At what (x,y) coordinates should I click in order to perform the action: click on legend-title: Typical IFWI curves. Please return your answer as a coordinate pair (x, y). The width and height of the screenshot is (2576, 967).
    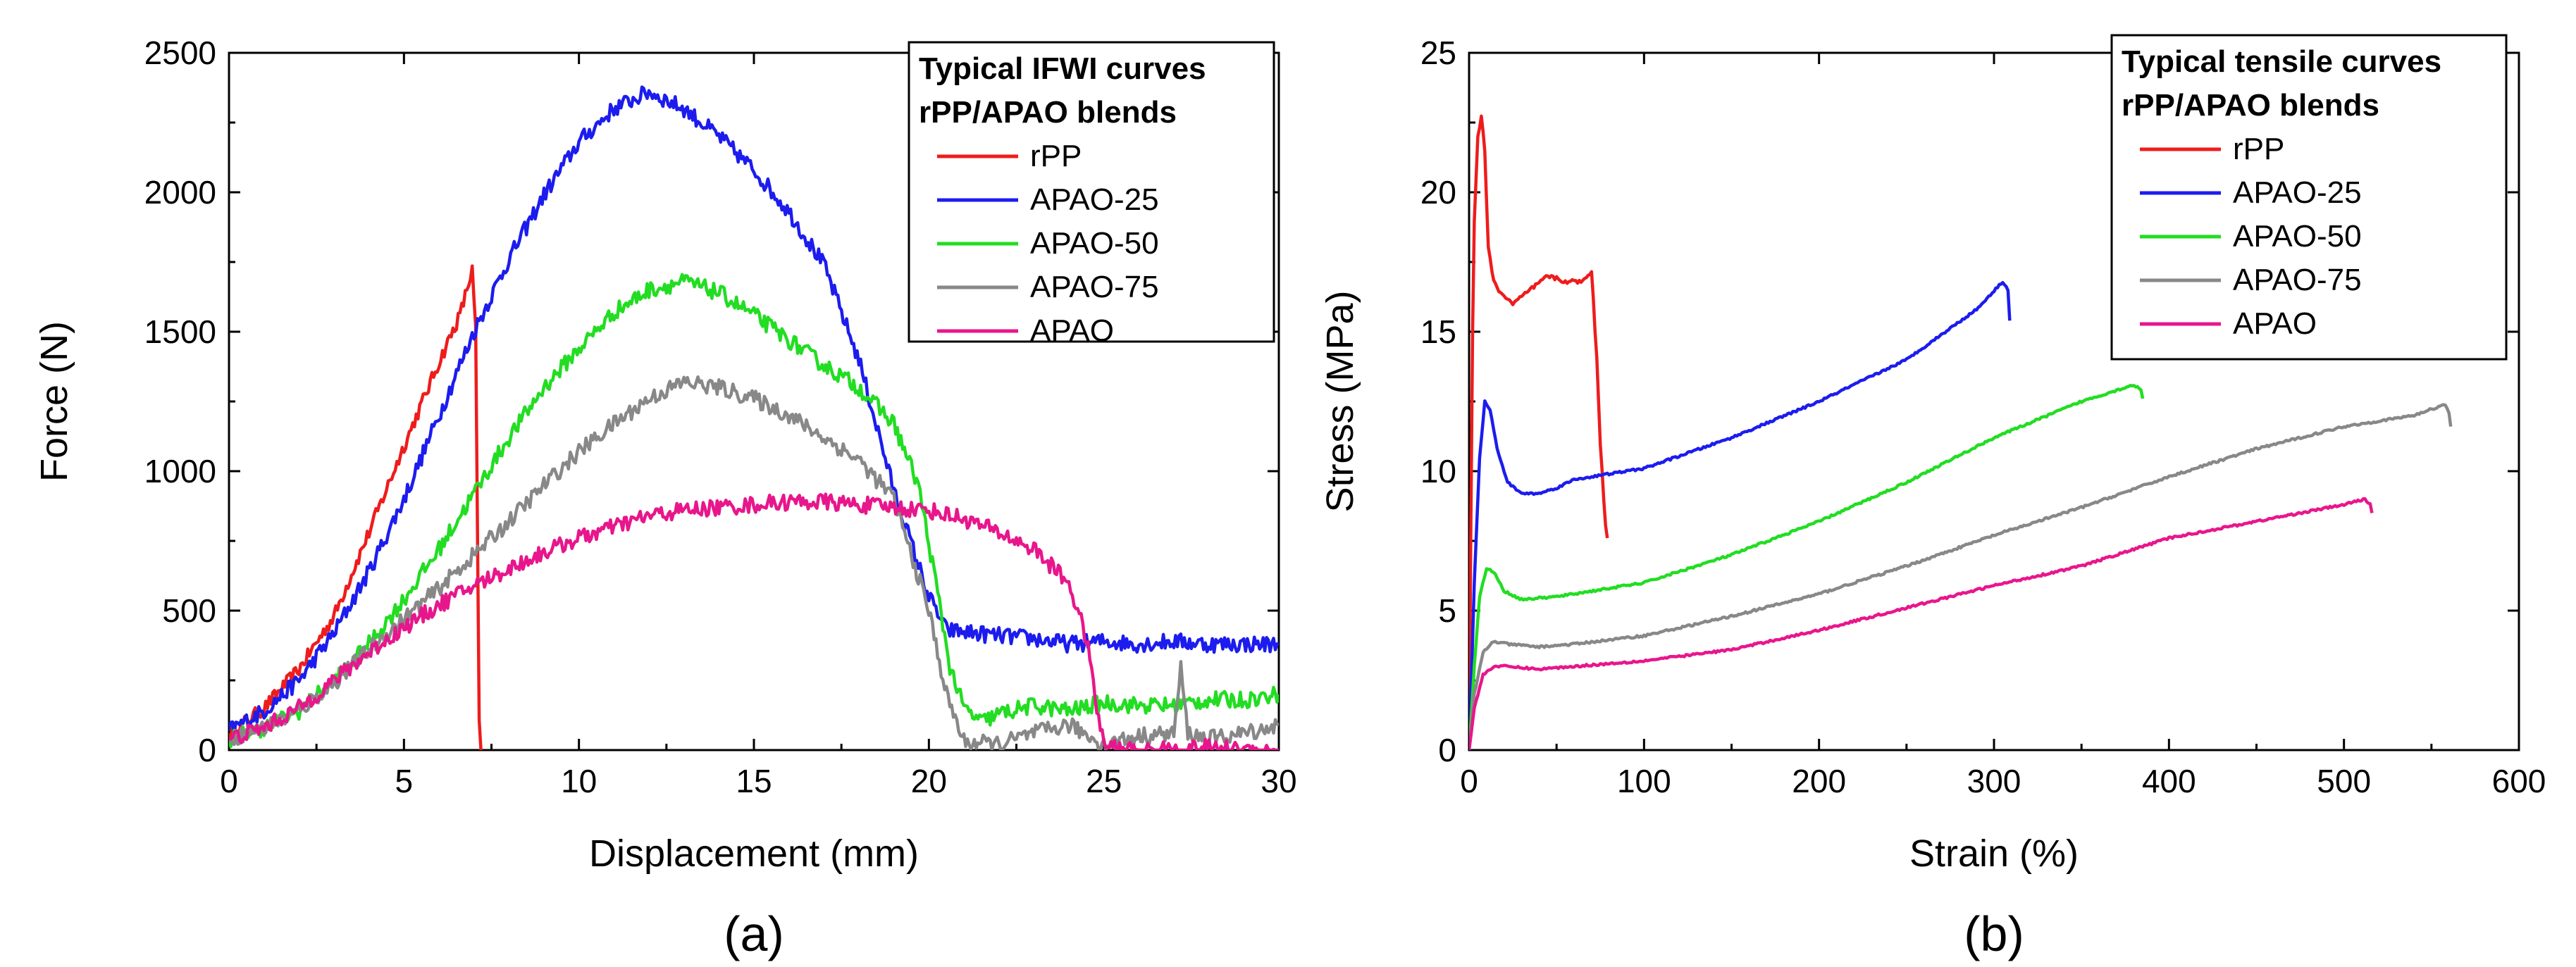
    Looking at the image, I should click on (1062, 68).